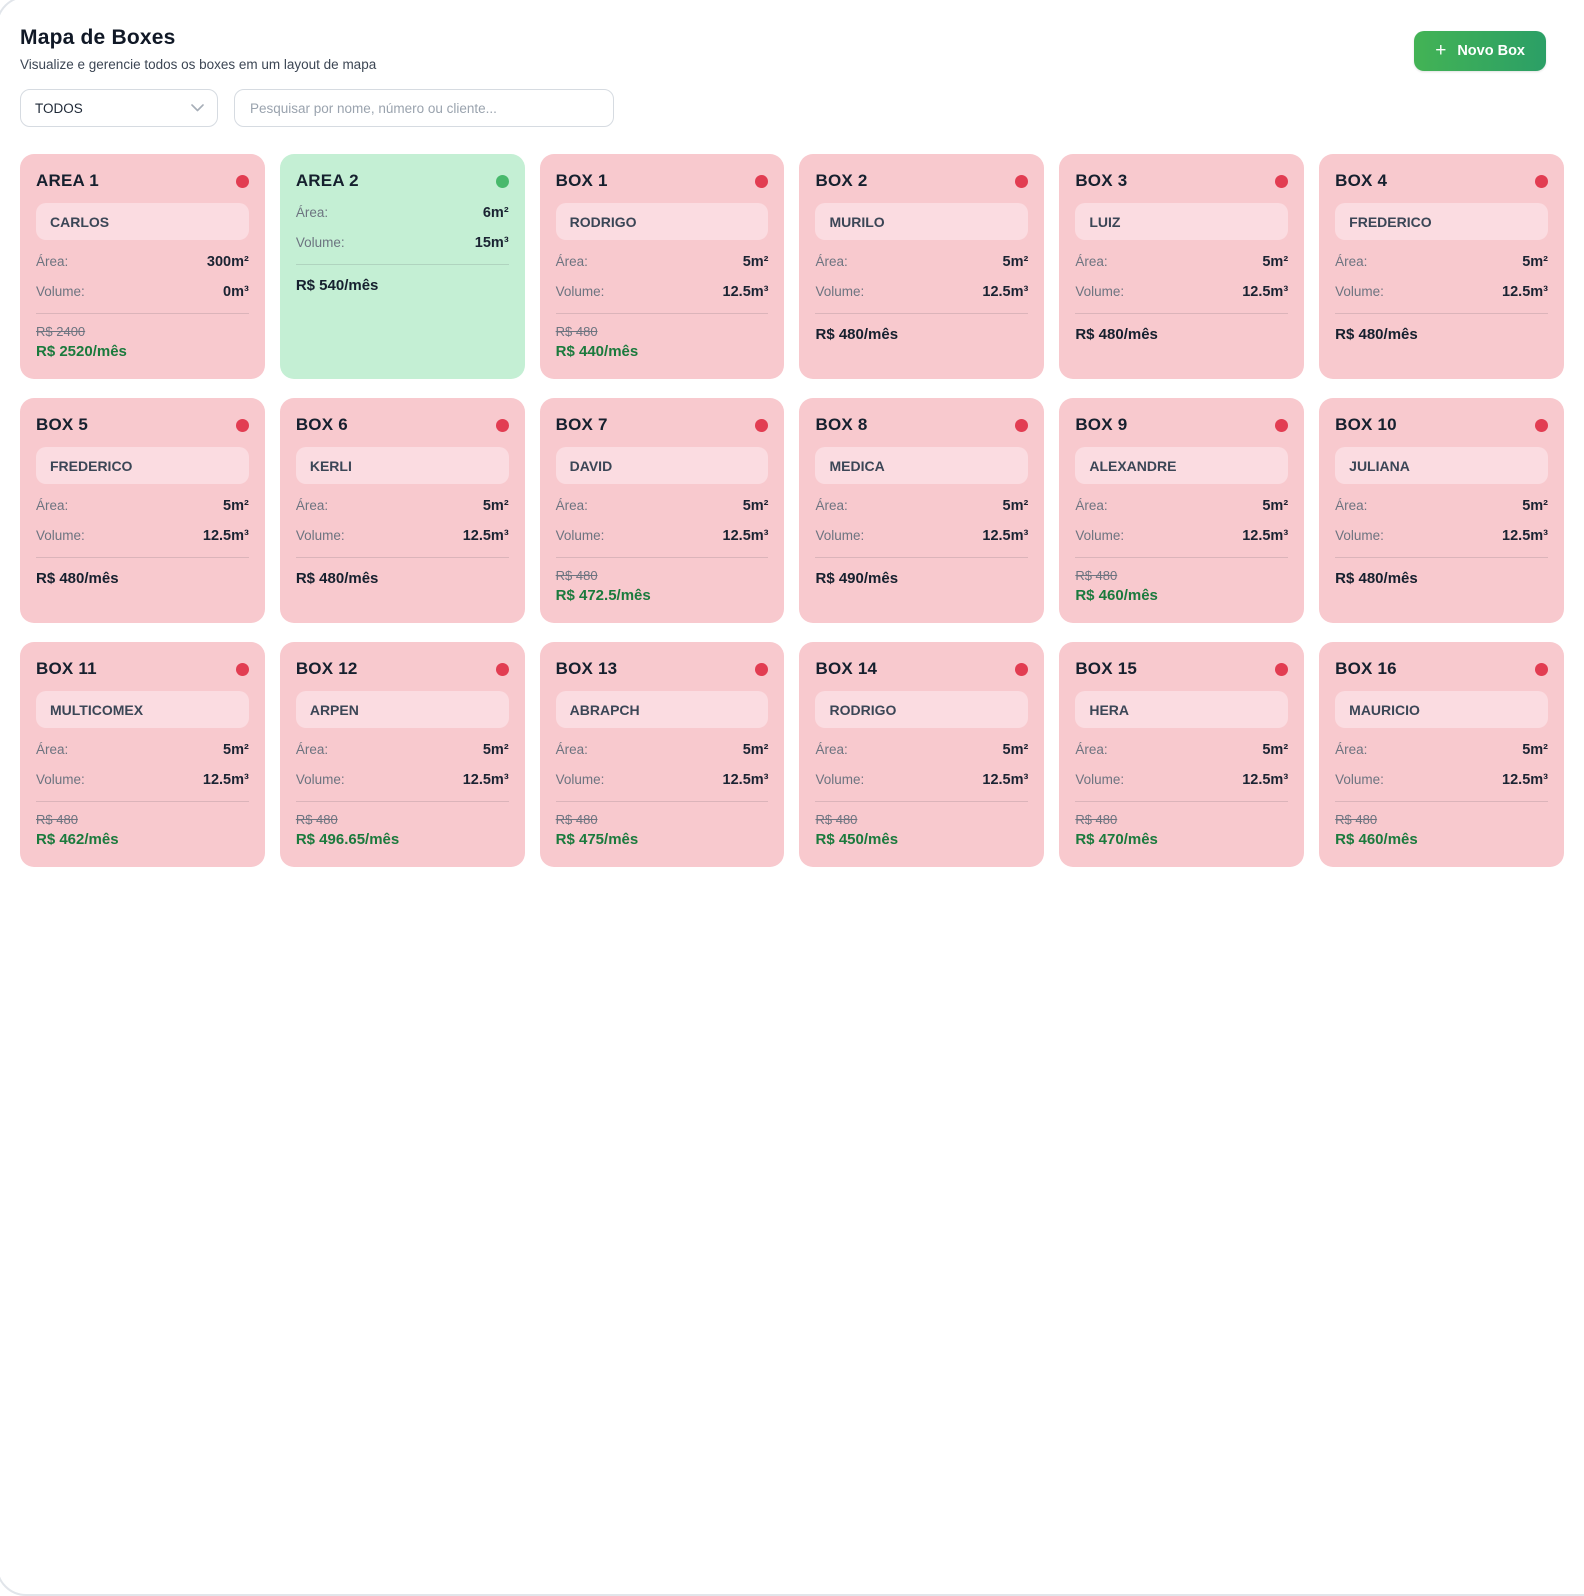 The width and height of the screenshot is (1584, 1596). What do you see at coordinates (1441, 709) in the screenshot?
I see `client-name-field: MAURICIO` at bounding box center [1441, 709].